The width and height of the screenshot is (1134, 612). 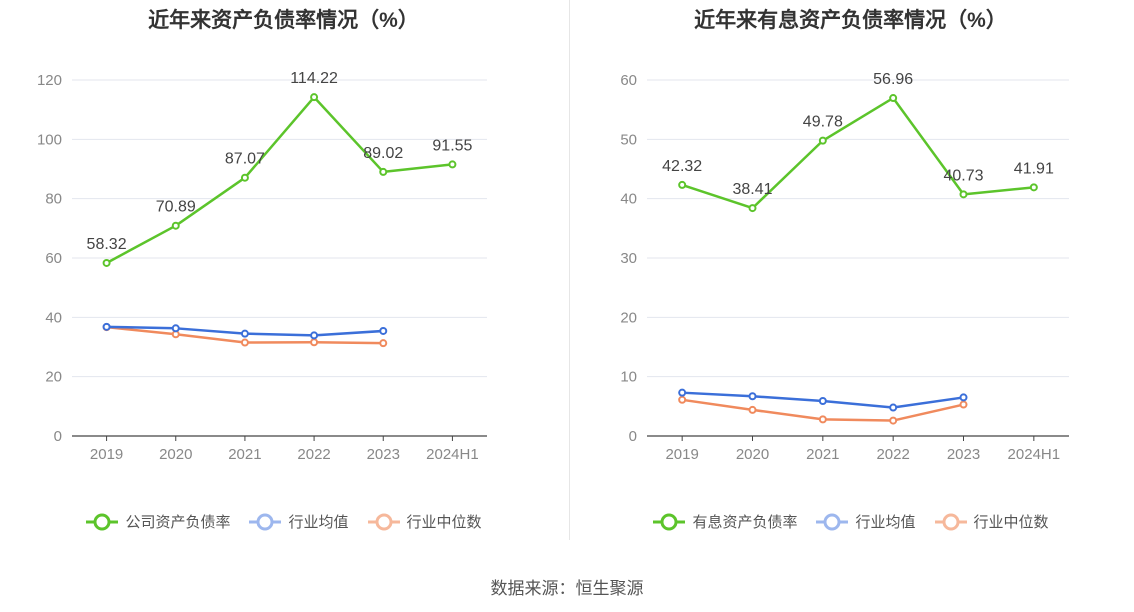 What do you see at coordinates (1034, 168) in the screenshot?
I see `data-label: 41.91` at bounding box center [1034, 168].